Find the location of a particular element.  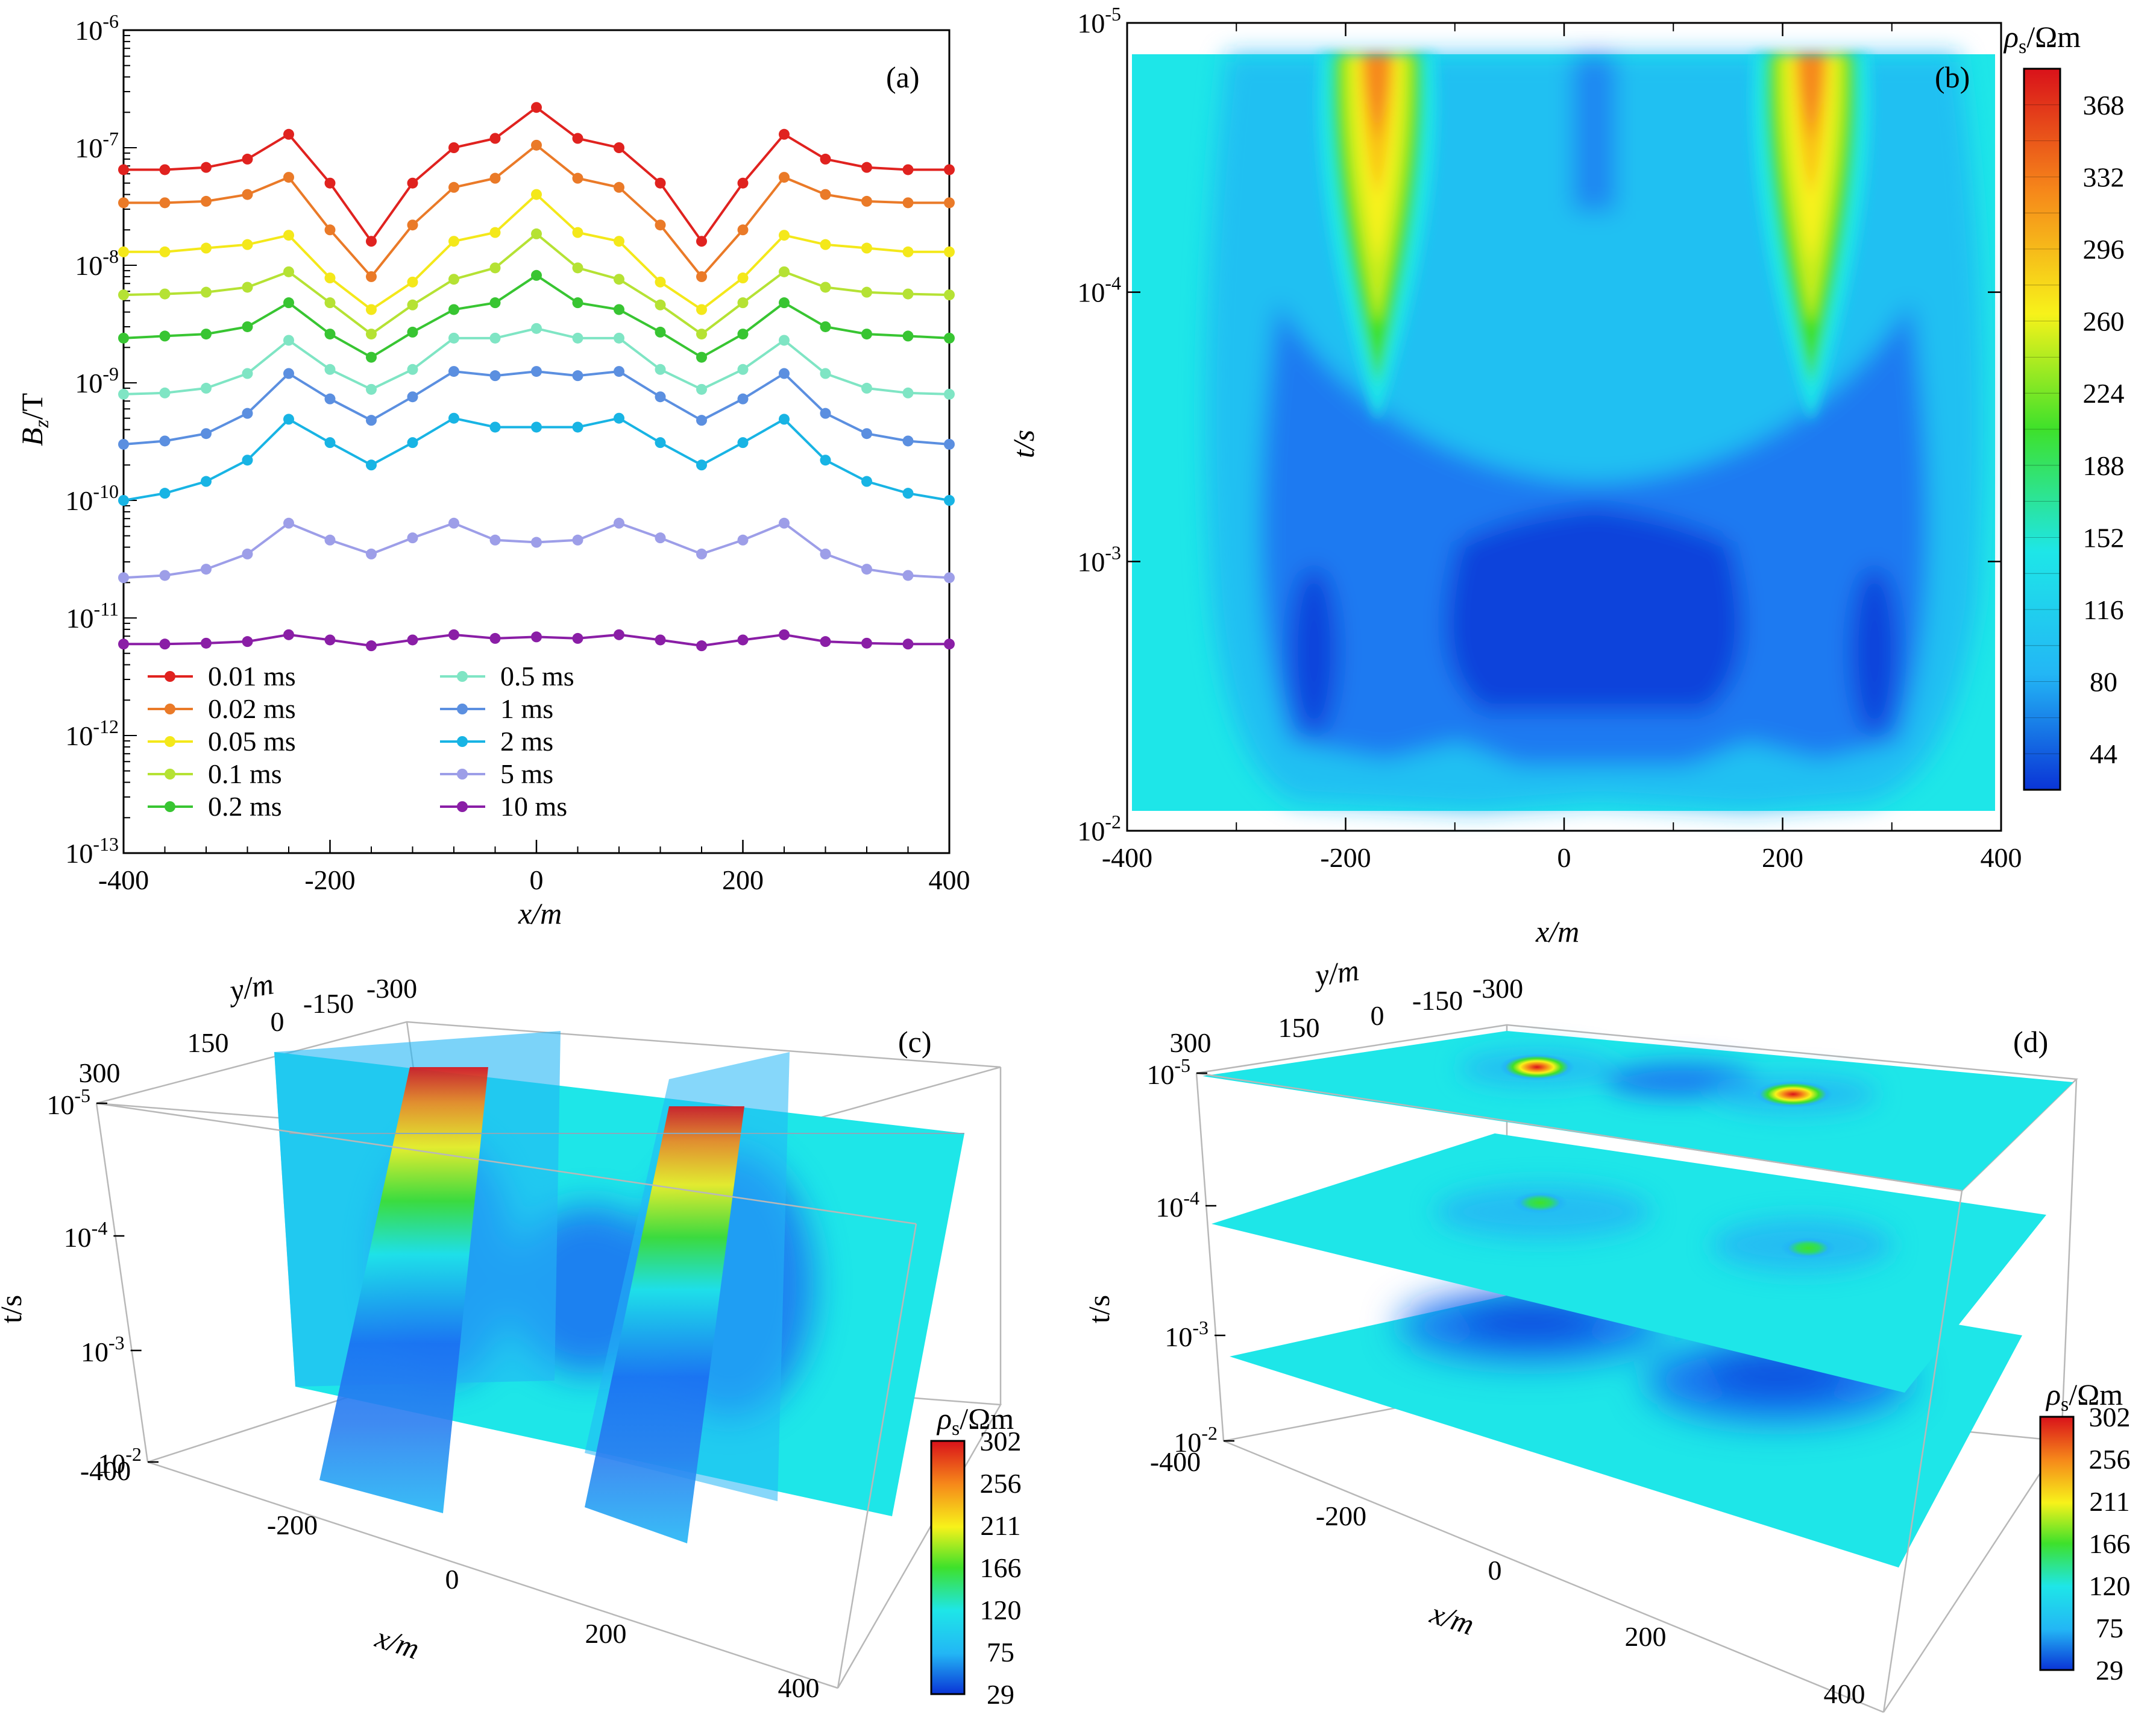

panel-b-colorbar is located at coordinates (2042, 429).